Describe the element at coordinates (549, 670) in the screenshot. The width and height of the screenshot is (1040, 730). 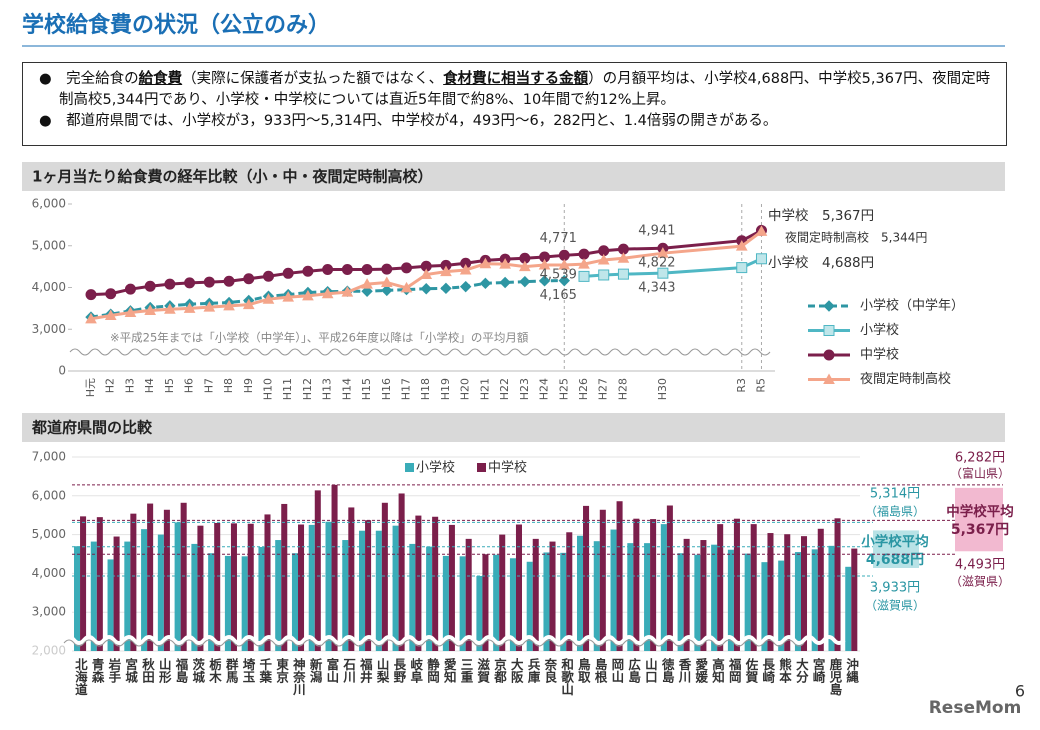
I see `x-tick-label: 奈良` at that location.